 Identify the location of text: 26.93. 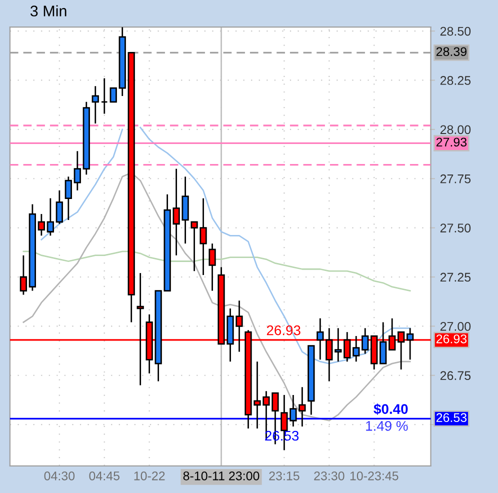
(451, 339).